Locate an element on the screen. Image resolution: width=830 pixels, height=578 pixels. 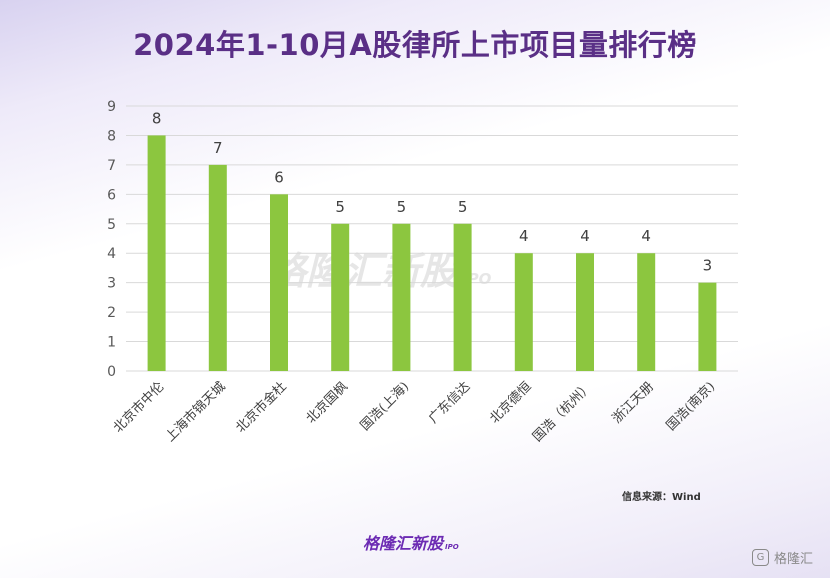
x-tick-label: 北京德恒 is located at coordinates (510, 402).